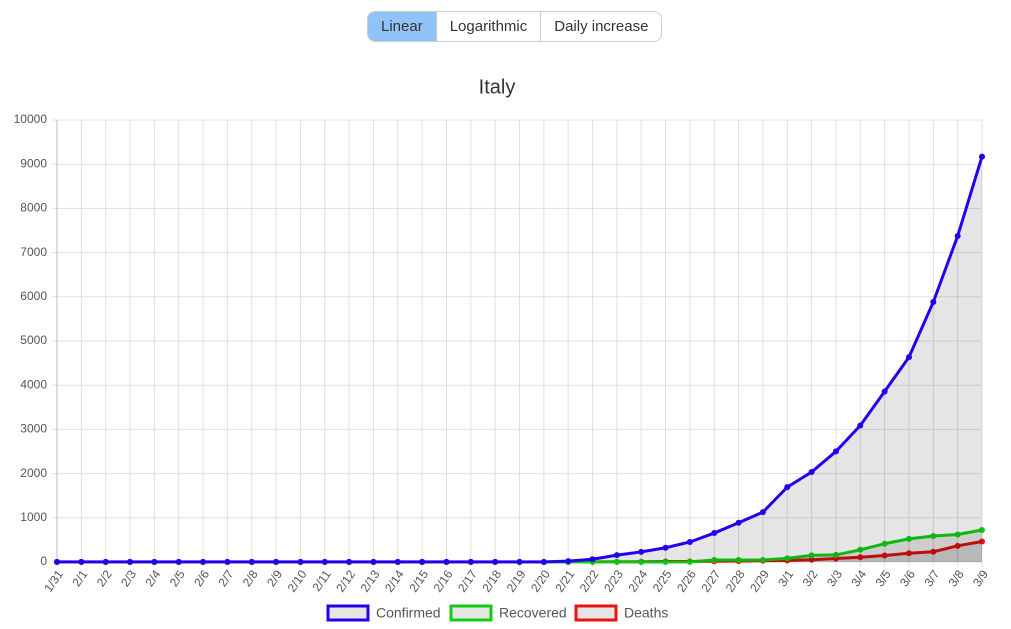 The image size is (1011, 629). I want to click on x-tick-label: 2/29, so click(759, 580).